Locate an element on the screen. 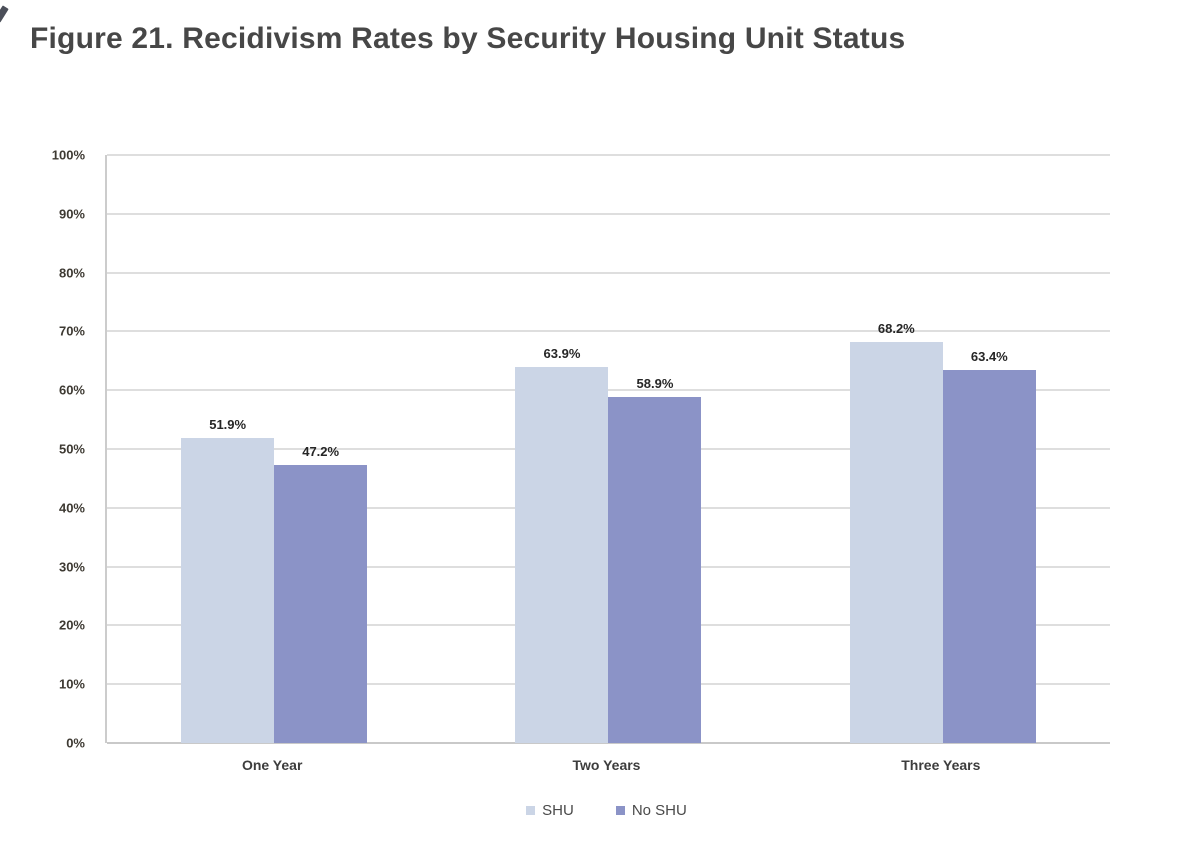 The image size is (1200, 843). category-label: Two Years is located at coordinates (606, 765).